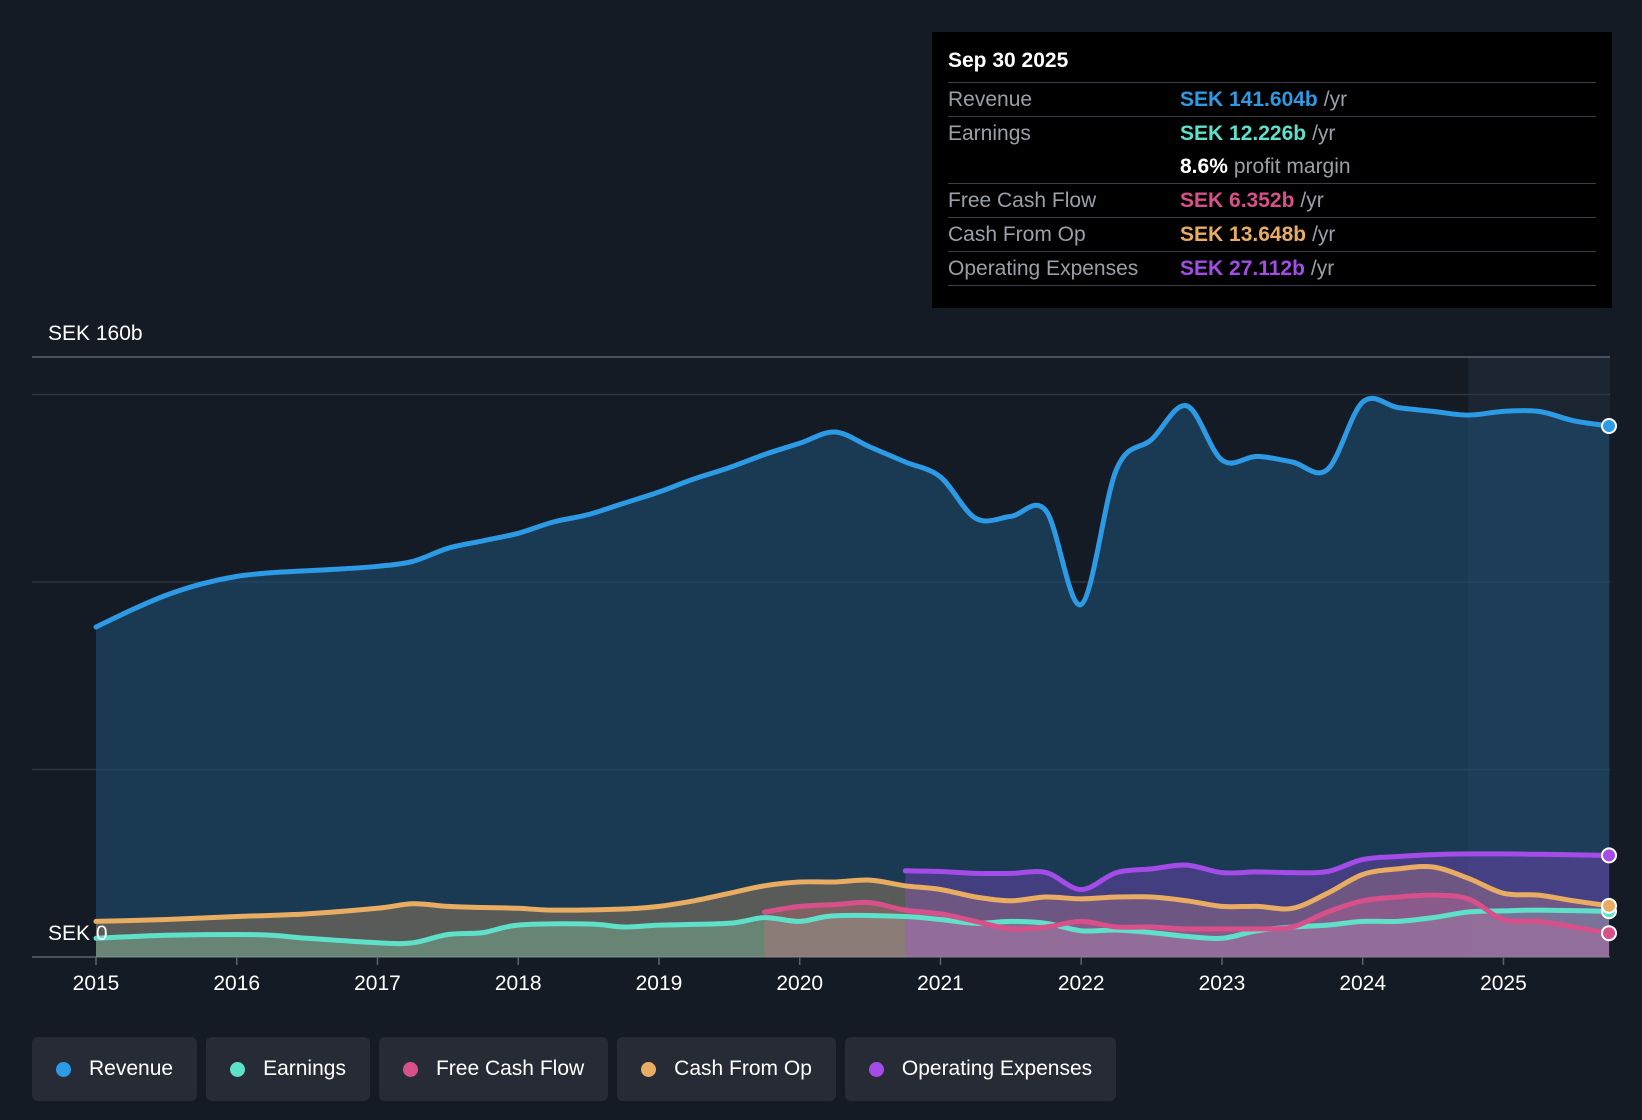 Image resolution: width=1642 pixels, height=1120 pixels. I want to click on revenue-endpoint, so click(1609, 426).